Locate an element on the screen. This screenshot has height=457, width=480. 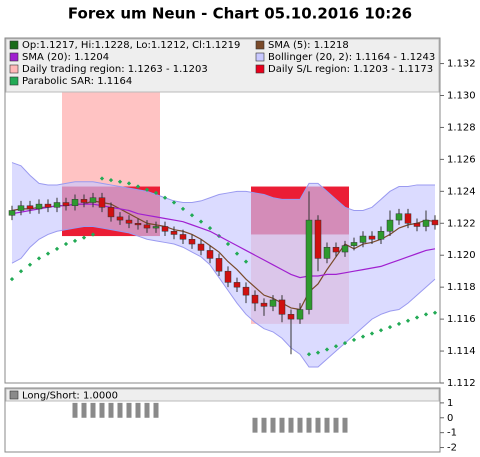
y-tick-label: 1.112 is located at coordinates (461, 383).